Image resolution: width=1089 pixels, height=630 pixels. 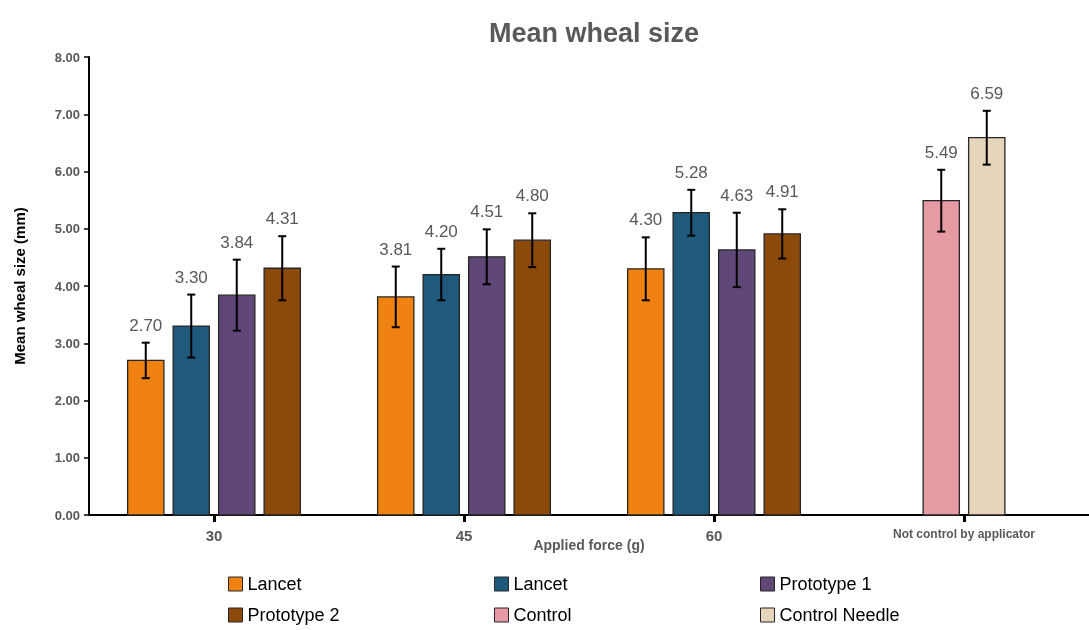 I want to click on legend-label: Prototype 1, so click(x=825, y=584).